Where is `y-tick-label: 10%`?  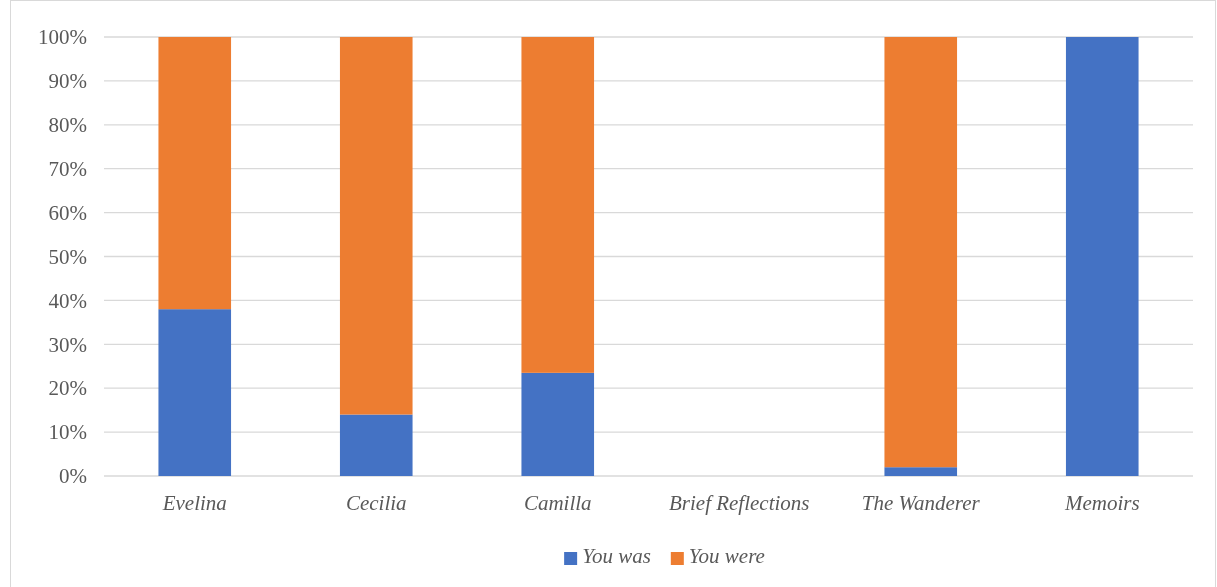 y-tick-label: 10% is located at coordinates (67, 432).